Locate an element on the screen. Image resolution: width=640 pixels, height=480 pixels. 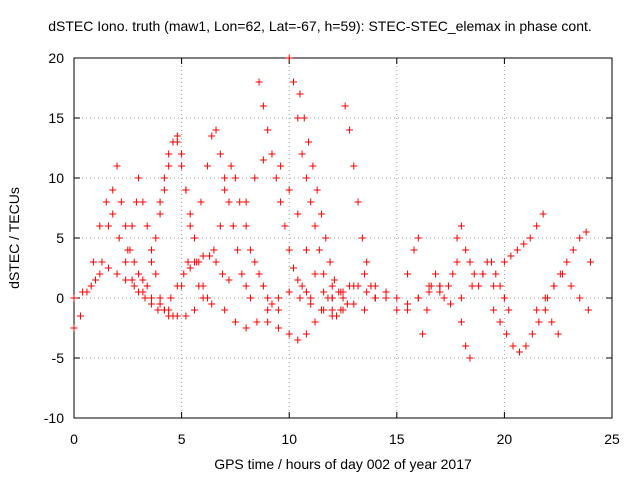
x-tick-label: 0 is located at coordinates (74, 439).